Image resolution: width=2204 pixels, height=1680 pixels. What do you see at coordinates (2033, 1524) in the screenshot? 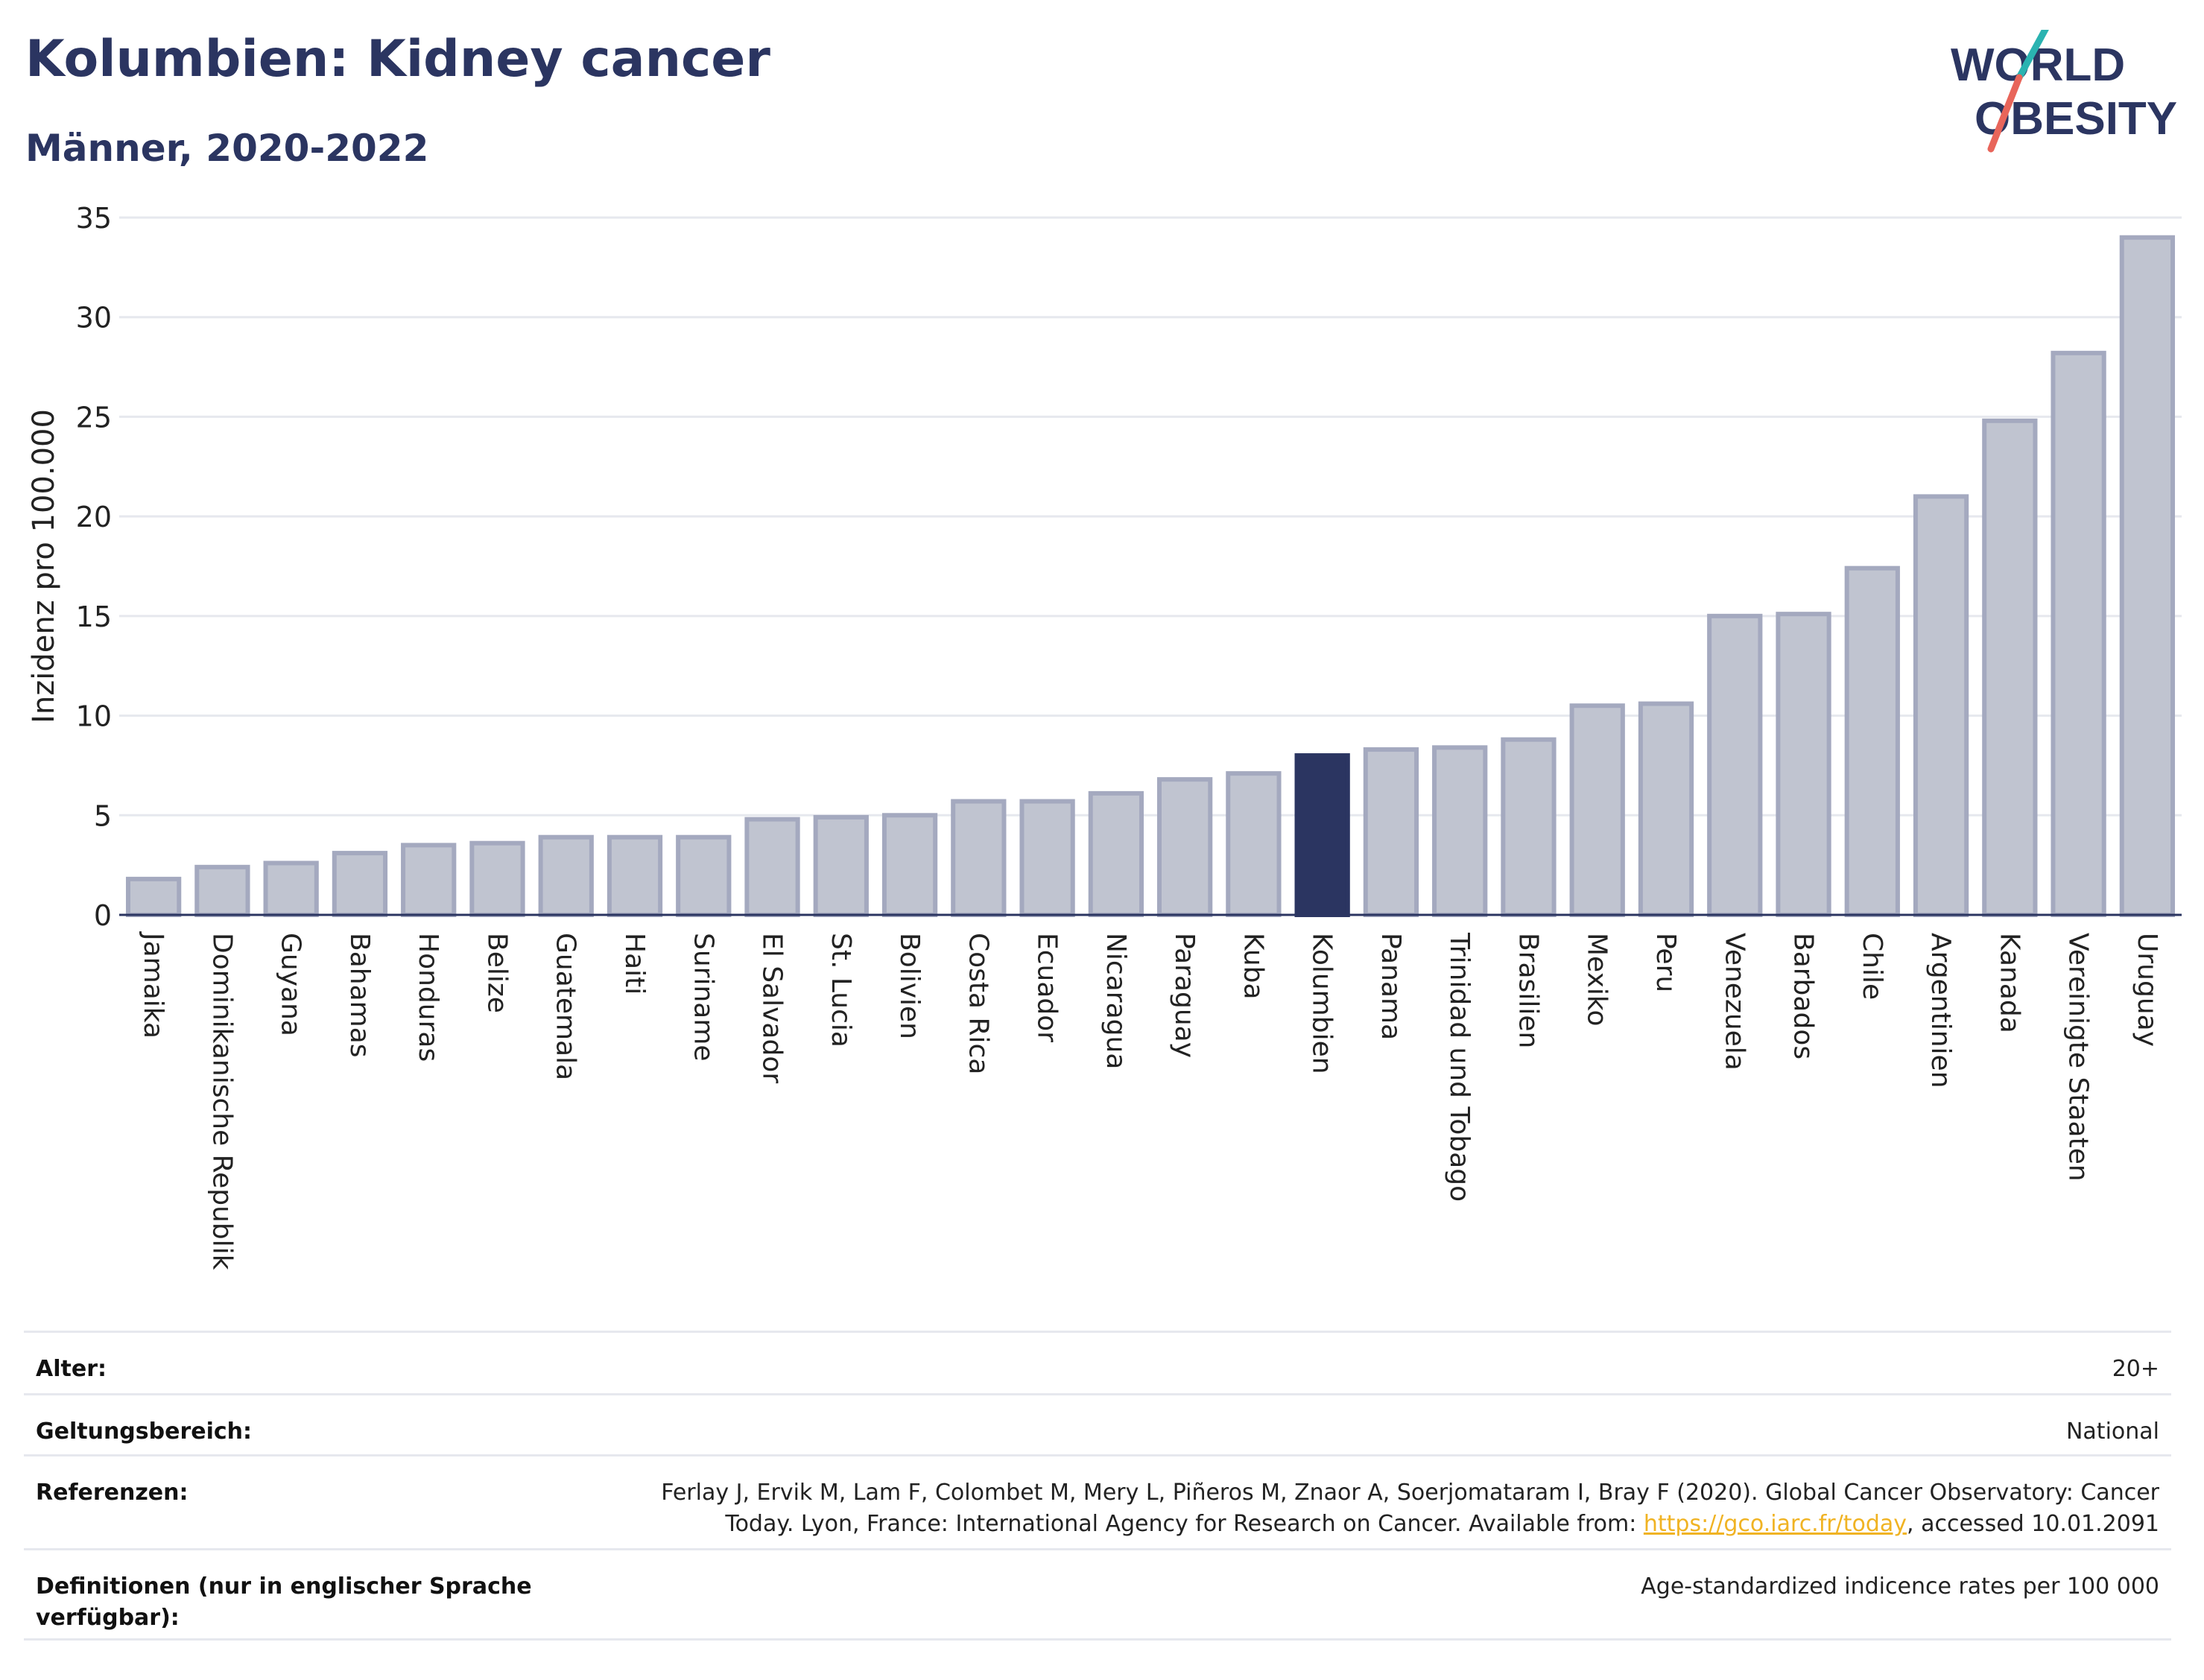
I see `references-accessed: , accessed 10.01.2091` at bounding box center [2033, 1524].